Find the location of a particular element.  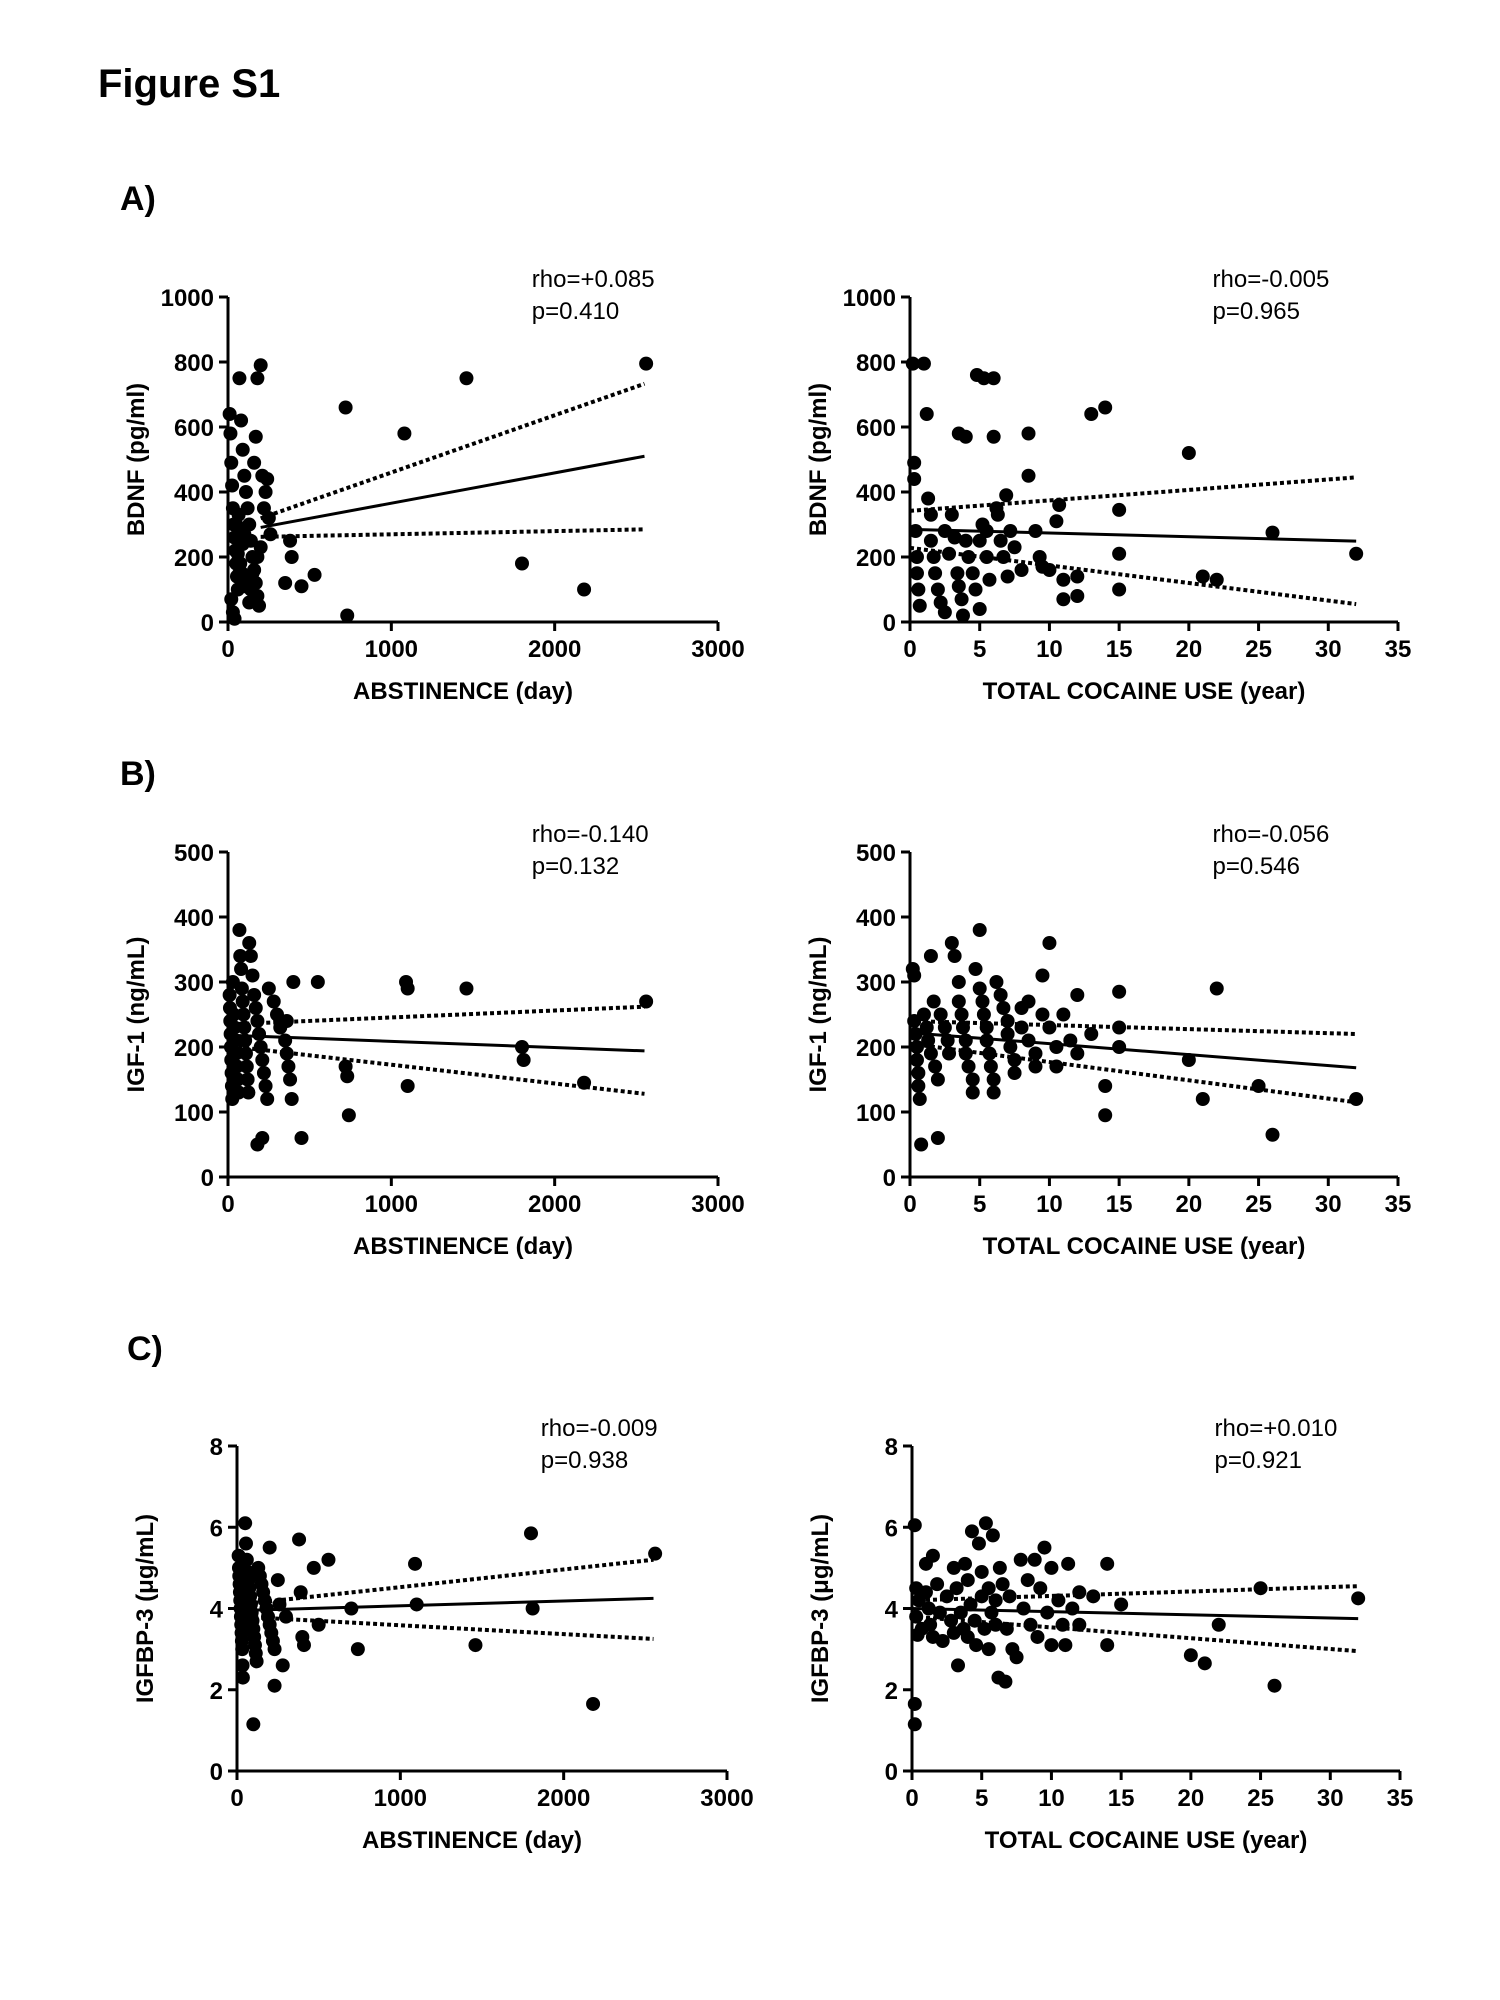

regression-line is located at coordinates (452, 491).